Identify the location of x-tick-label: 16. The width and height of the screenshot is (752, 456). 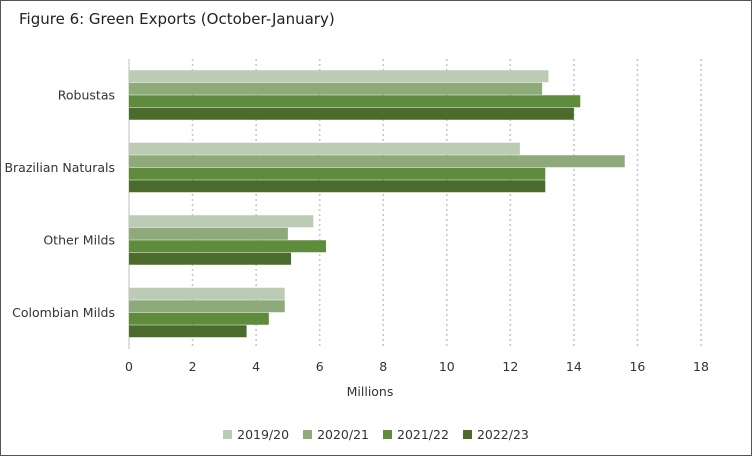
(637, 366).